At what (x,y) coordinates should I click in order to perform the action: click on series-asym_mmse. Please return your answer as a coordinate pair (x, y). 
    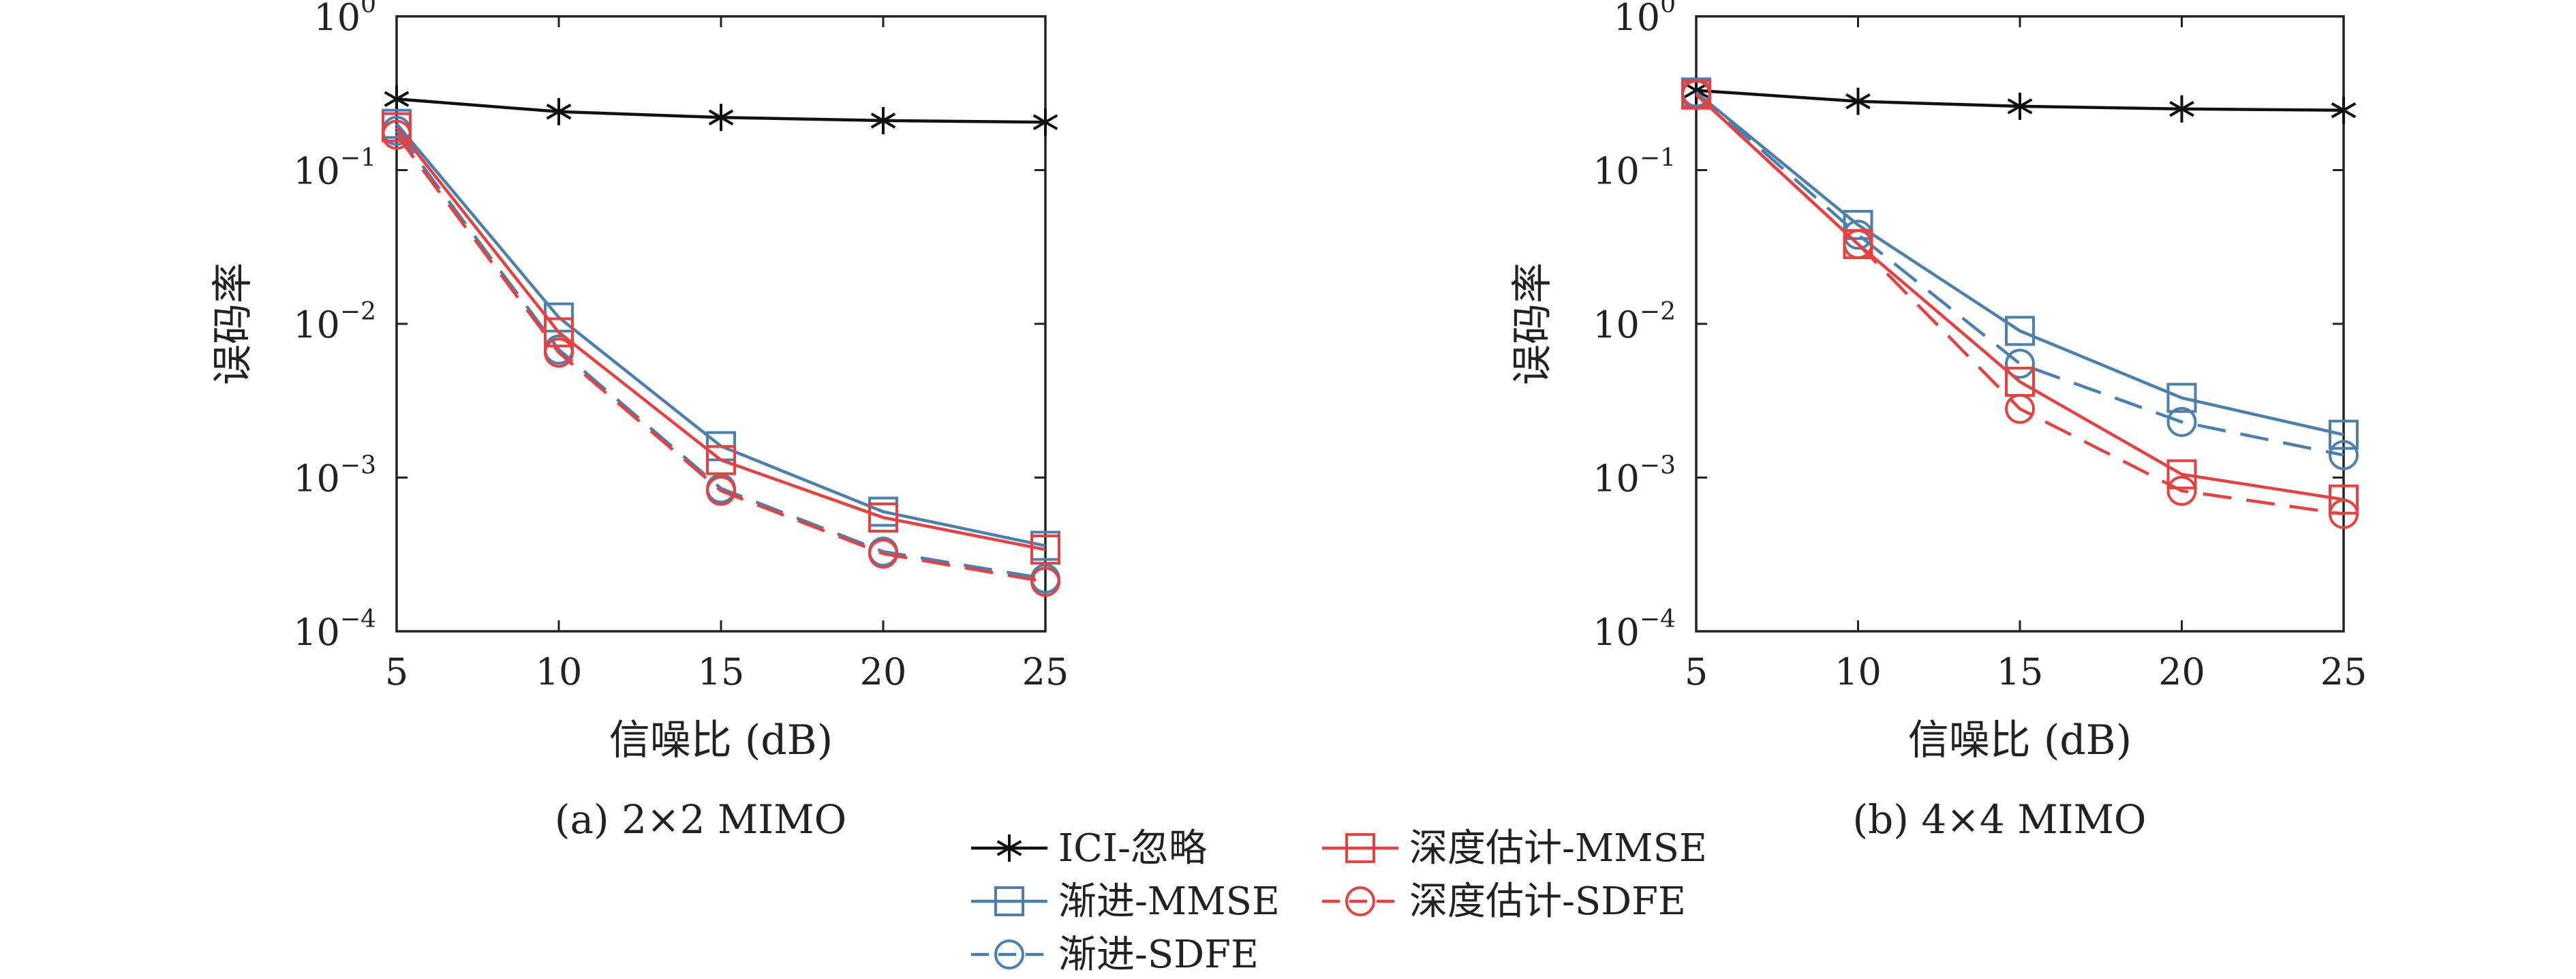
    Looking at the image, I should click on (2020, 263).